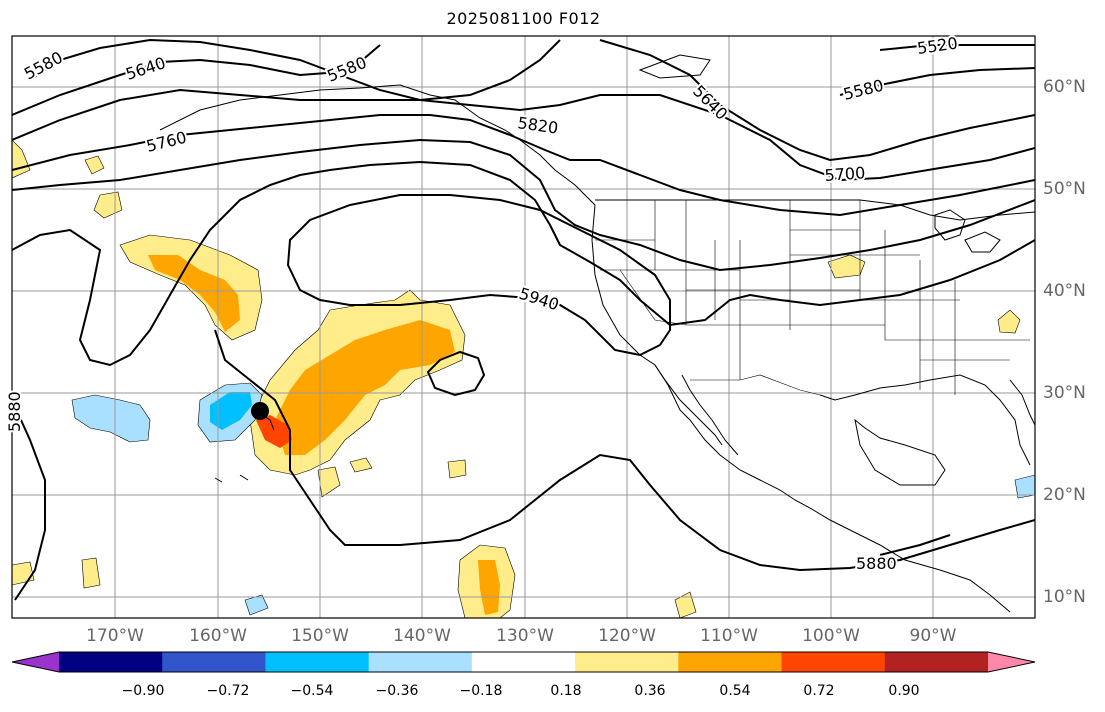 Image resolution: width=1105 pixels, height=712 pixels. What do you see at coordinates (260, 411) in the screenshot?
I see `storm-center-marker` at bounding box center [260, 411].